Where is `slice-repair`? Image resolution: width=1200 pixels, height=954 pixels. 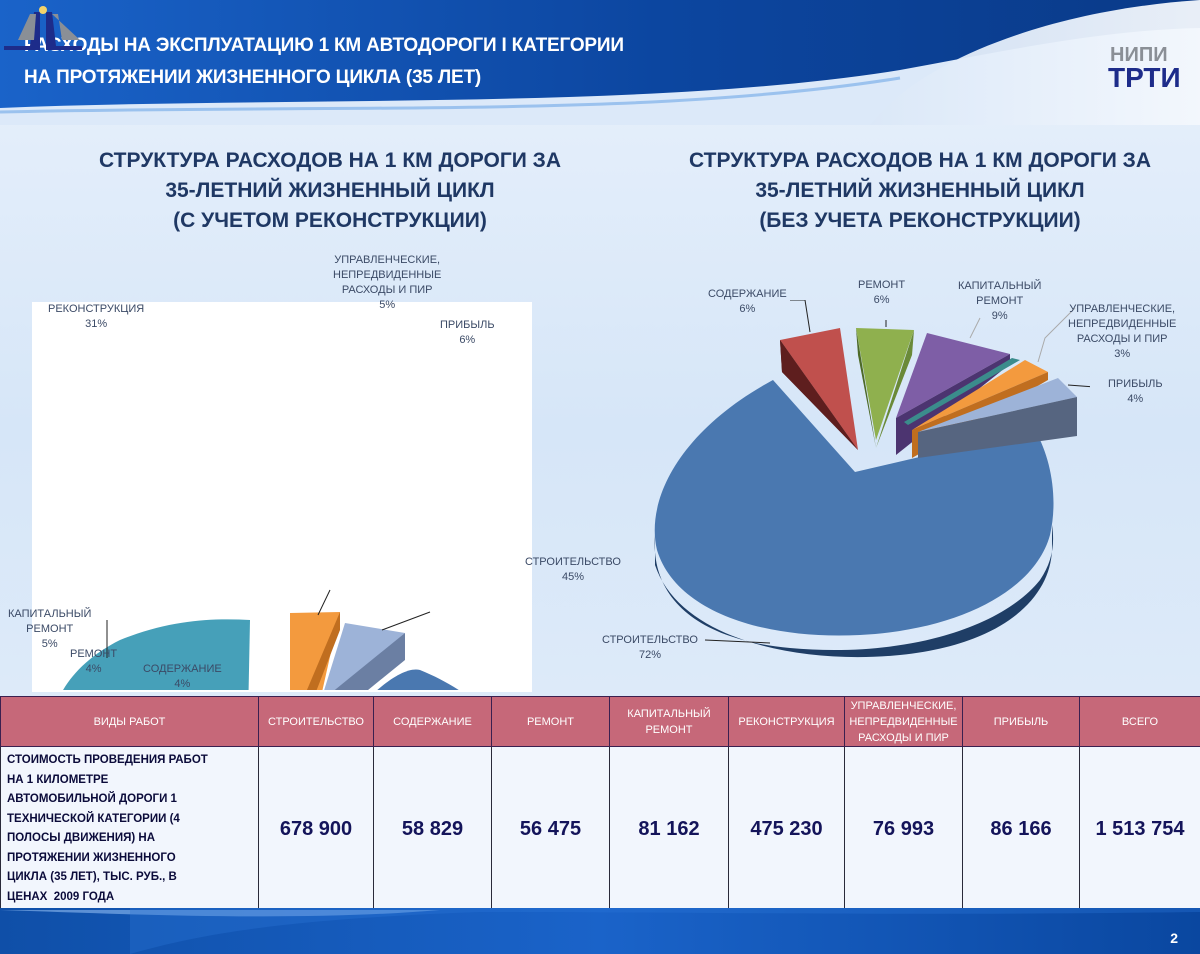 slice-repair is located at coordinates (885, 388).